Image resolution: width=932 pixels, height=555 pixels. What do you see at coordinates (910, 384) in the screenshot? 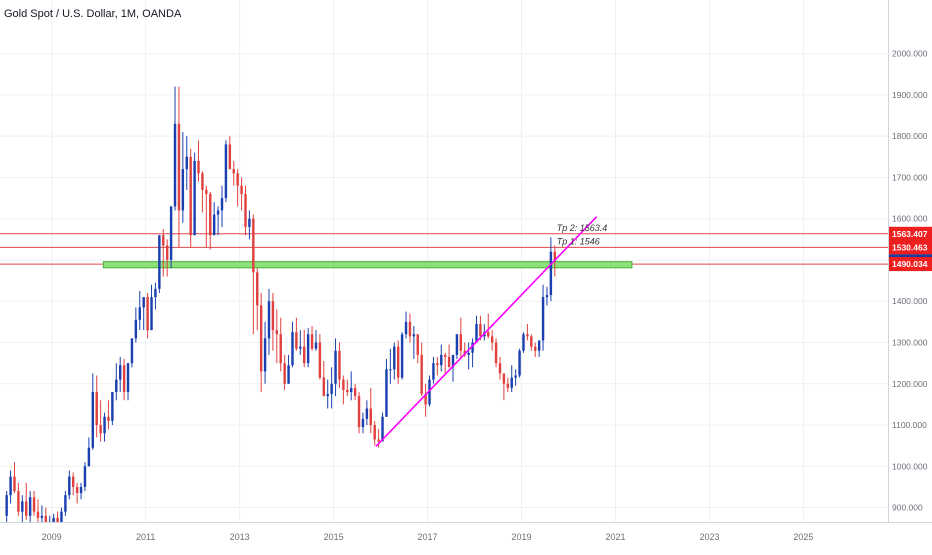
I see `price-tick-label: 1200.000` at bounding box center [910, 384].